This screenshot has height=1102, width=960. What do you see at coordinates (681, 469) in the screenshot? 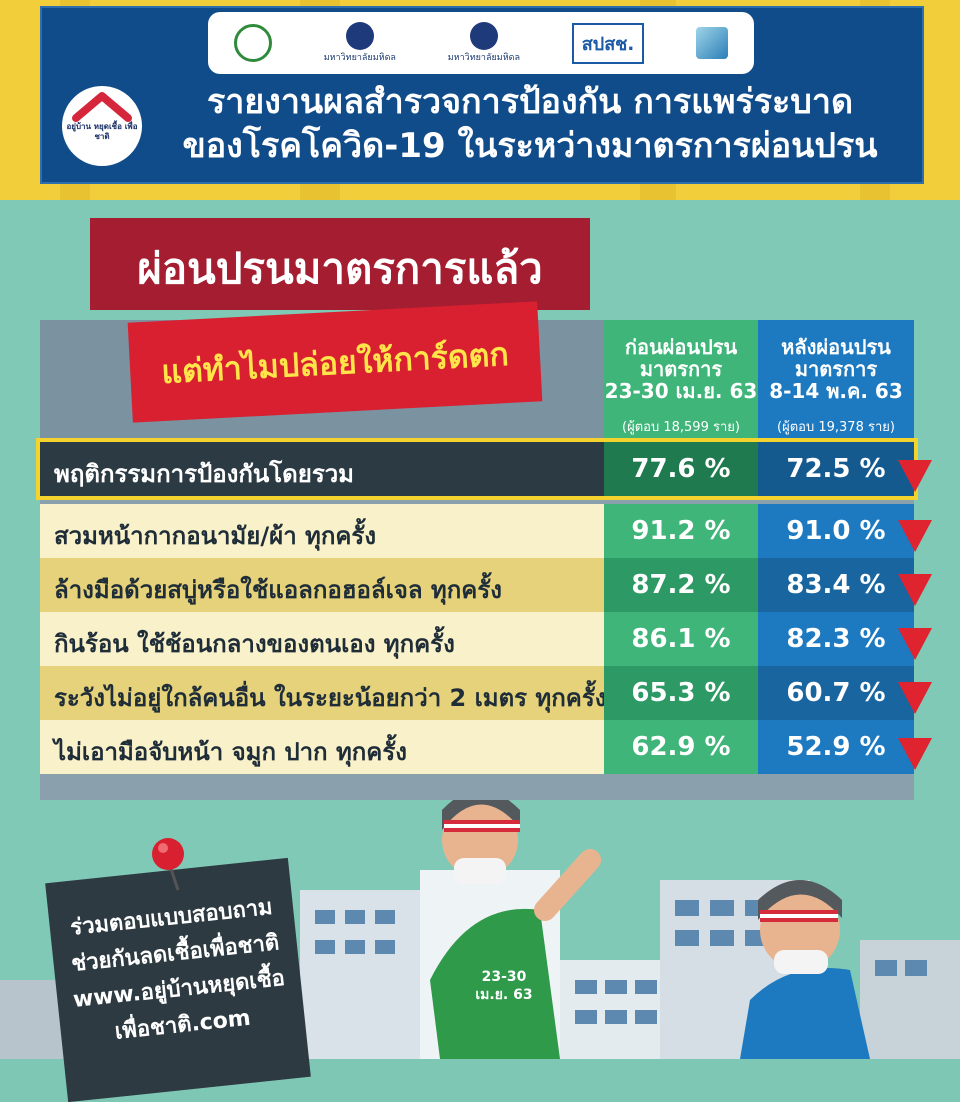
I see `row-before-value: 77.6 %` at bounding box center [681, 469].